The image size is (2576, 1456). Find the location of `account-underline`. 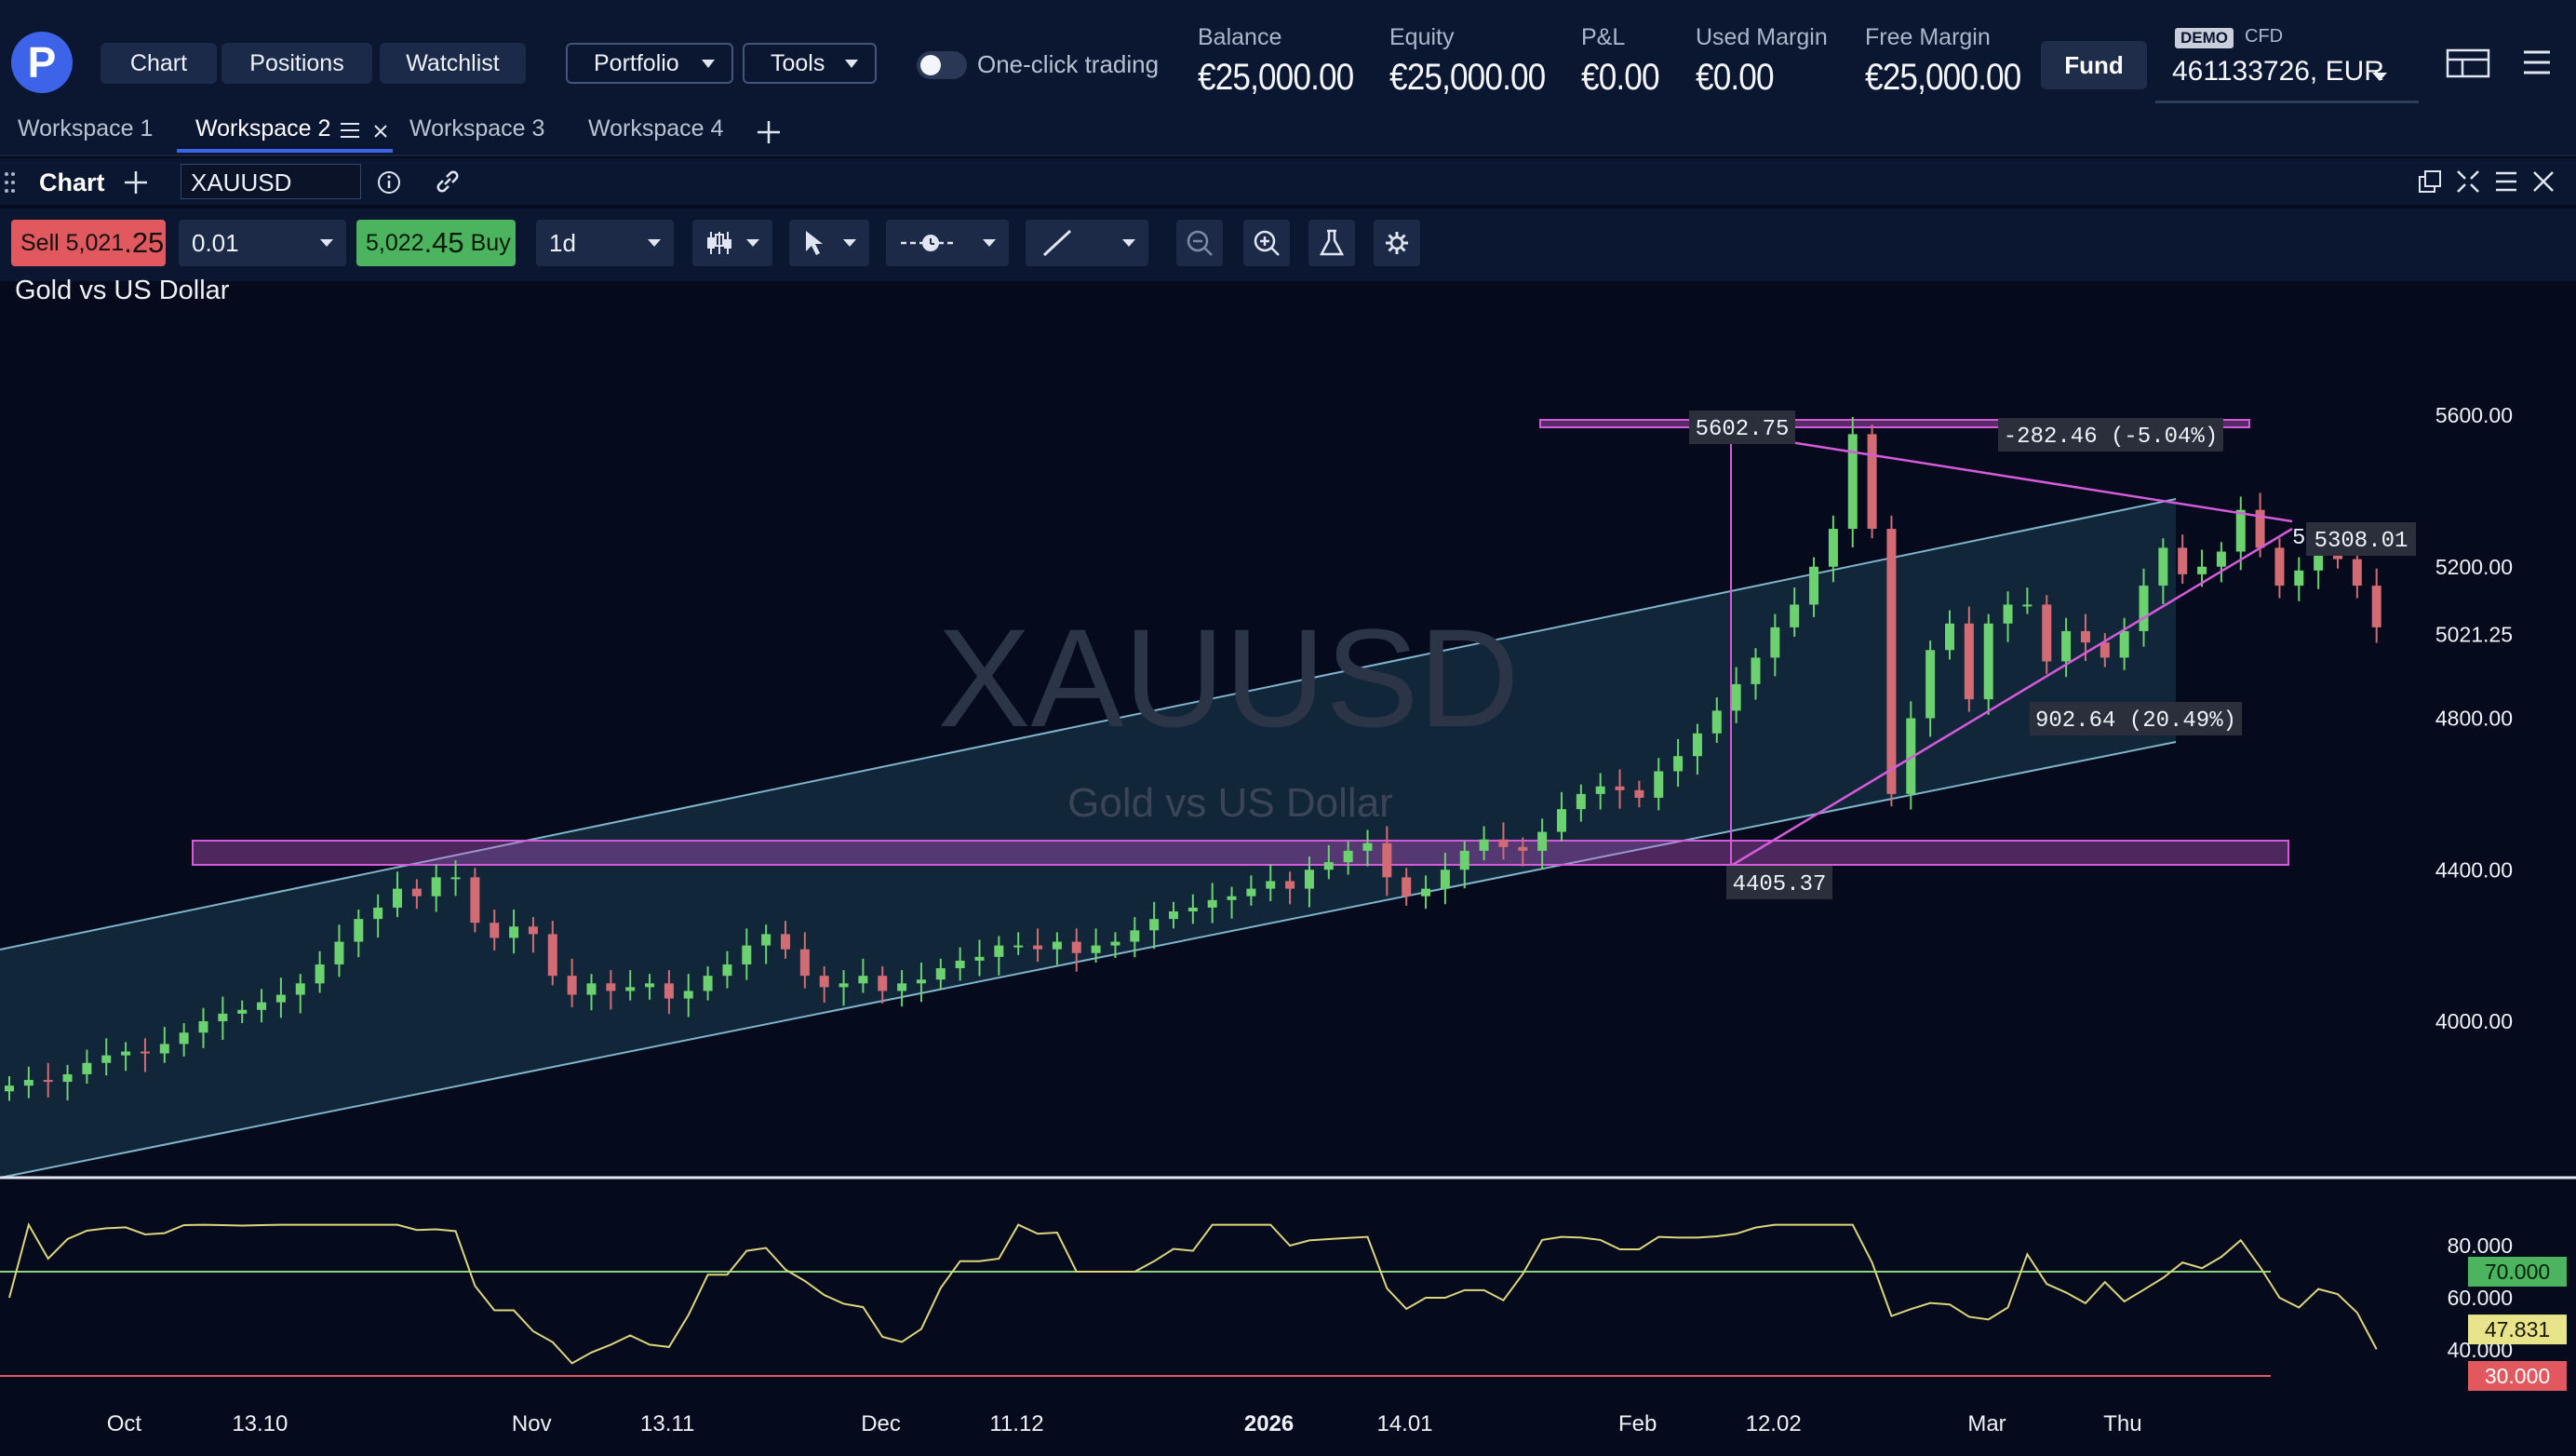

account-underline is located at coordinates (2287, 102).